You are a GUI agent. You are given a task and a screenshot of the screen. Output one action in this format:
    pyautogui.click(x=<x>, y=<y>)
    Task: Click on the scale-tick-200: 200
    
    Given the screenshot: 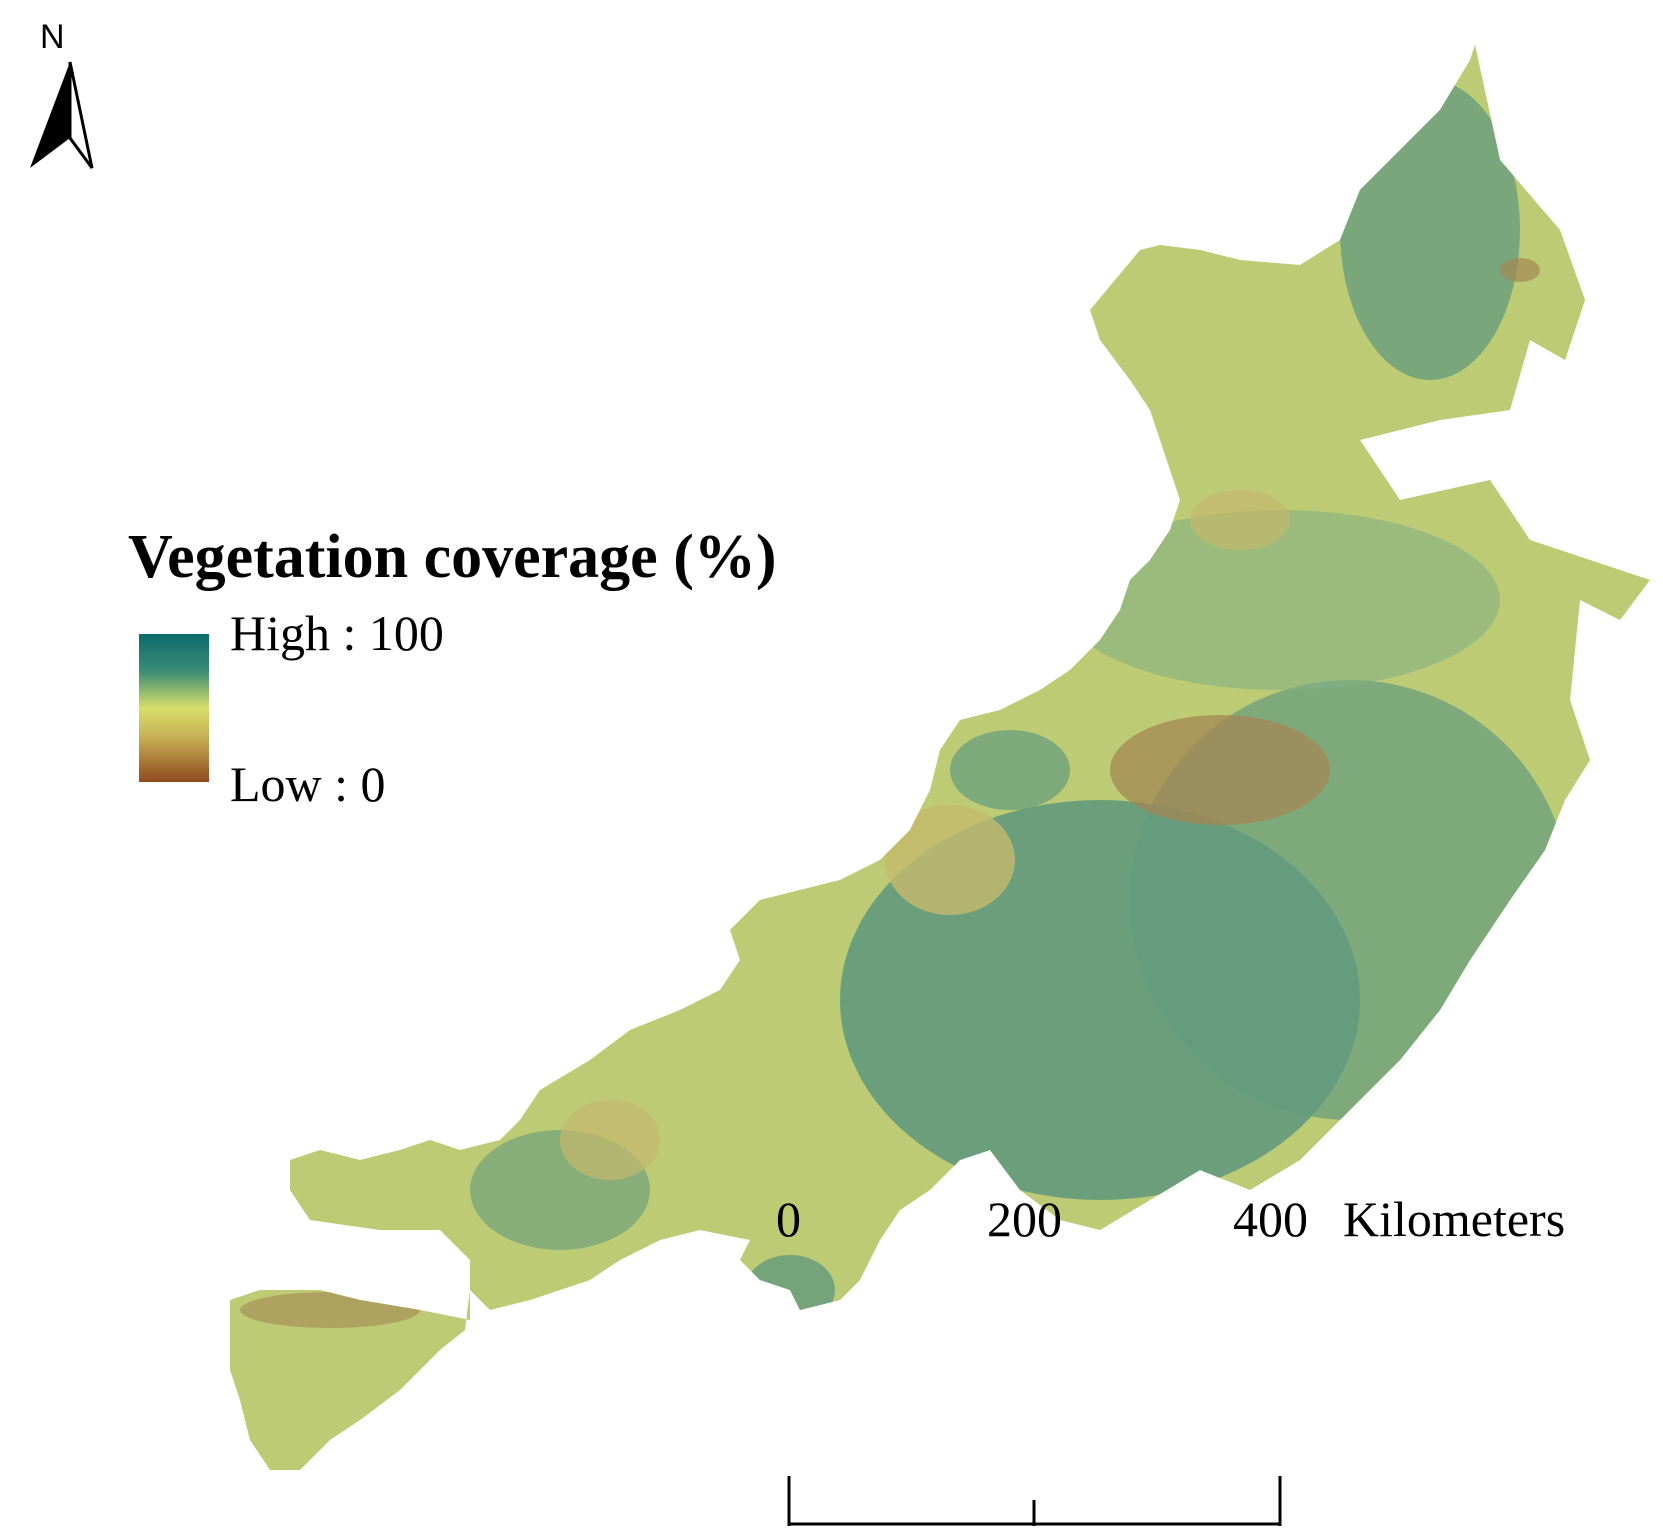 What is the action you would take?
    pyautogui.click(x=1024, y=1219)
    